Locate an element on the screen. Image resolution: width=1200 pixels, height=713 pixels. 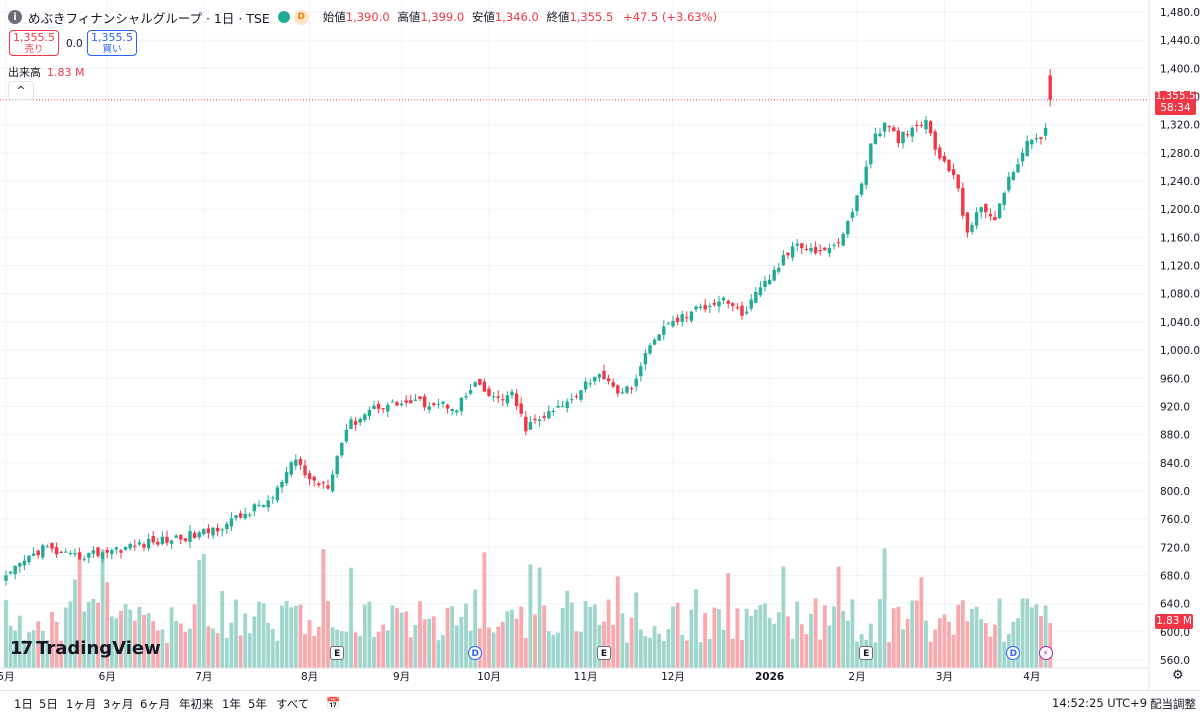
price-tick-label: 760.0 is located at coordinates (1175, 520).